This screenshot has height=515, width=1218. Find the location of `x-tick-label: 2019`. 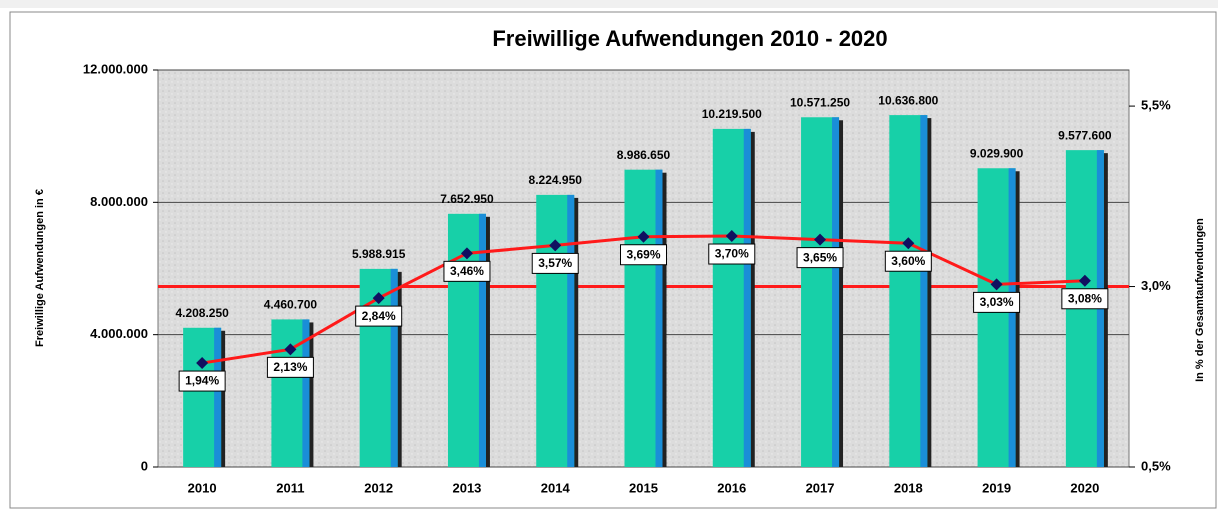

x-tick-label: 2019 is located at coordinates (996, 487).